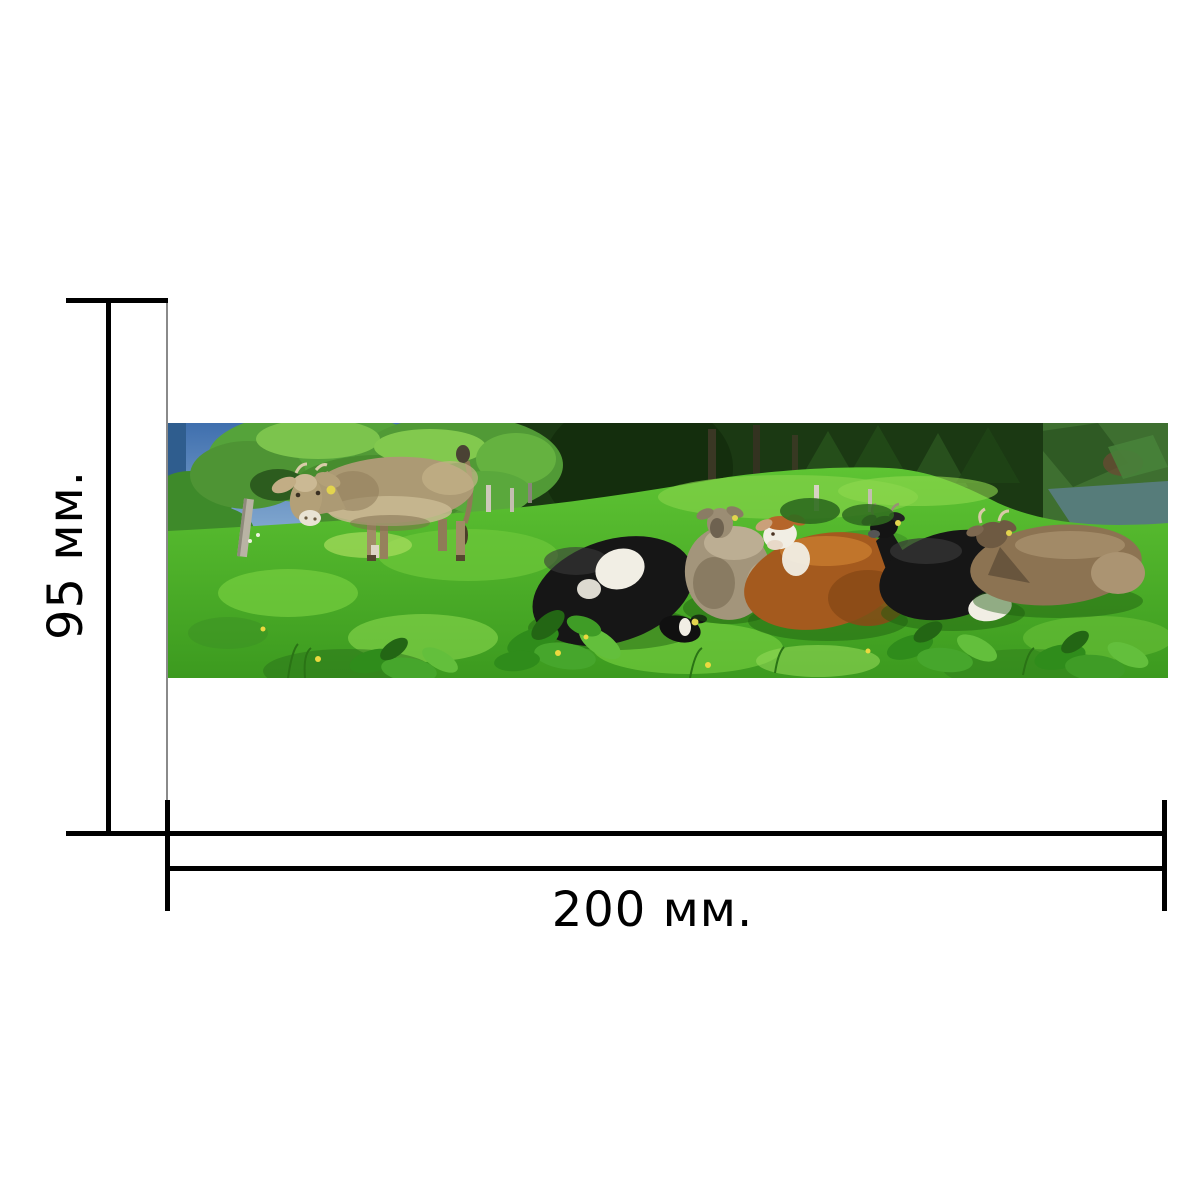  I want to click on cow-head, so click(992, 535).